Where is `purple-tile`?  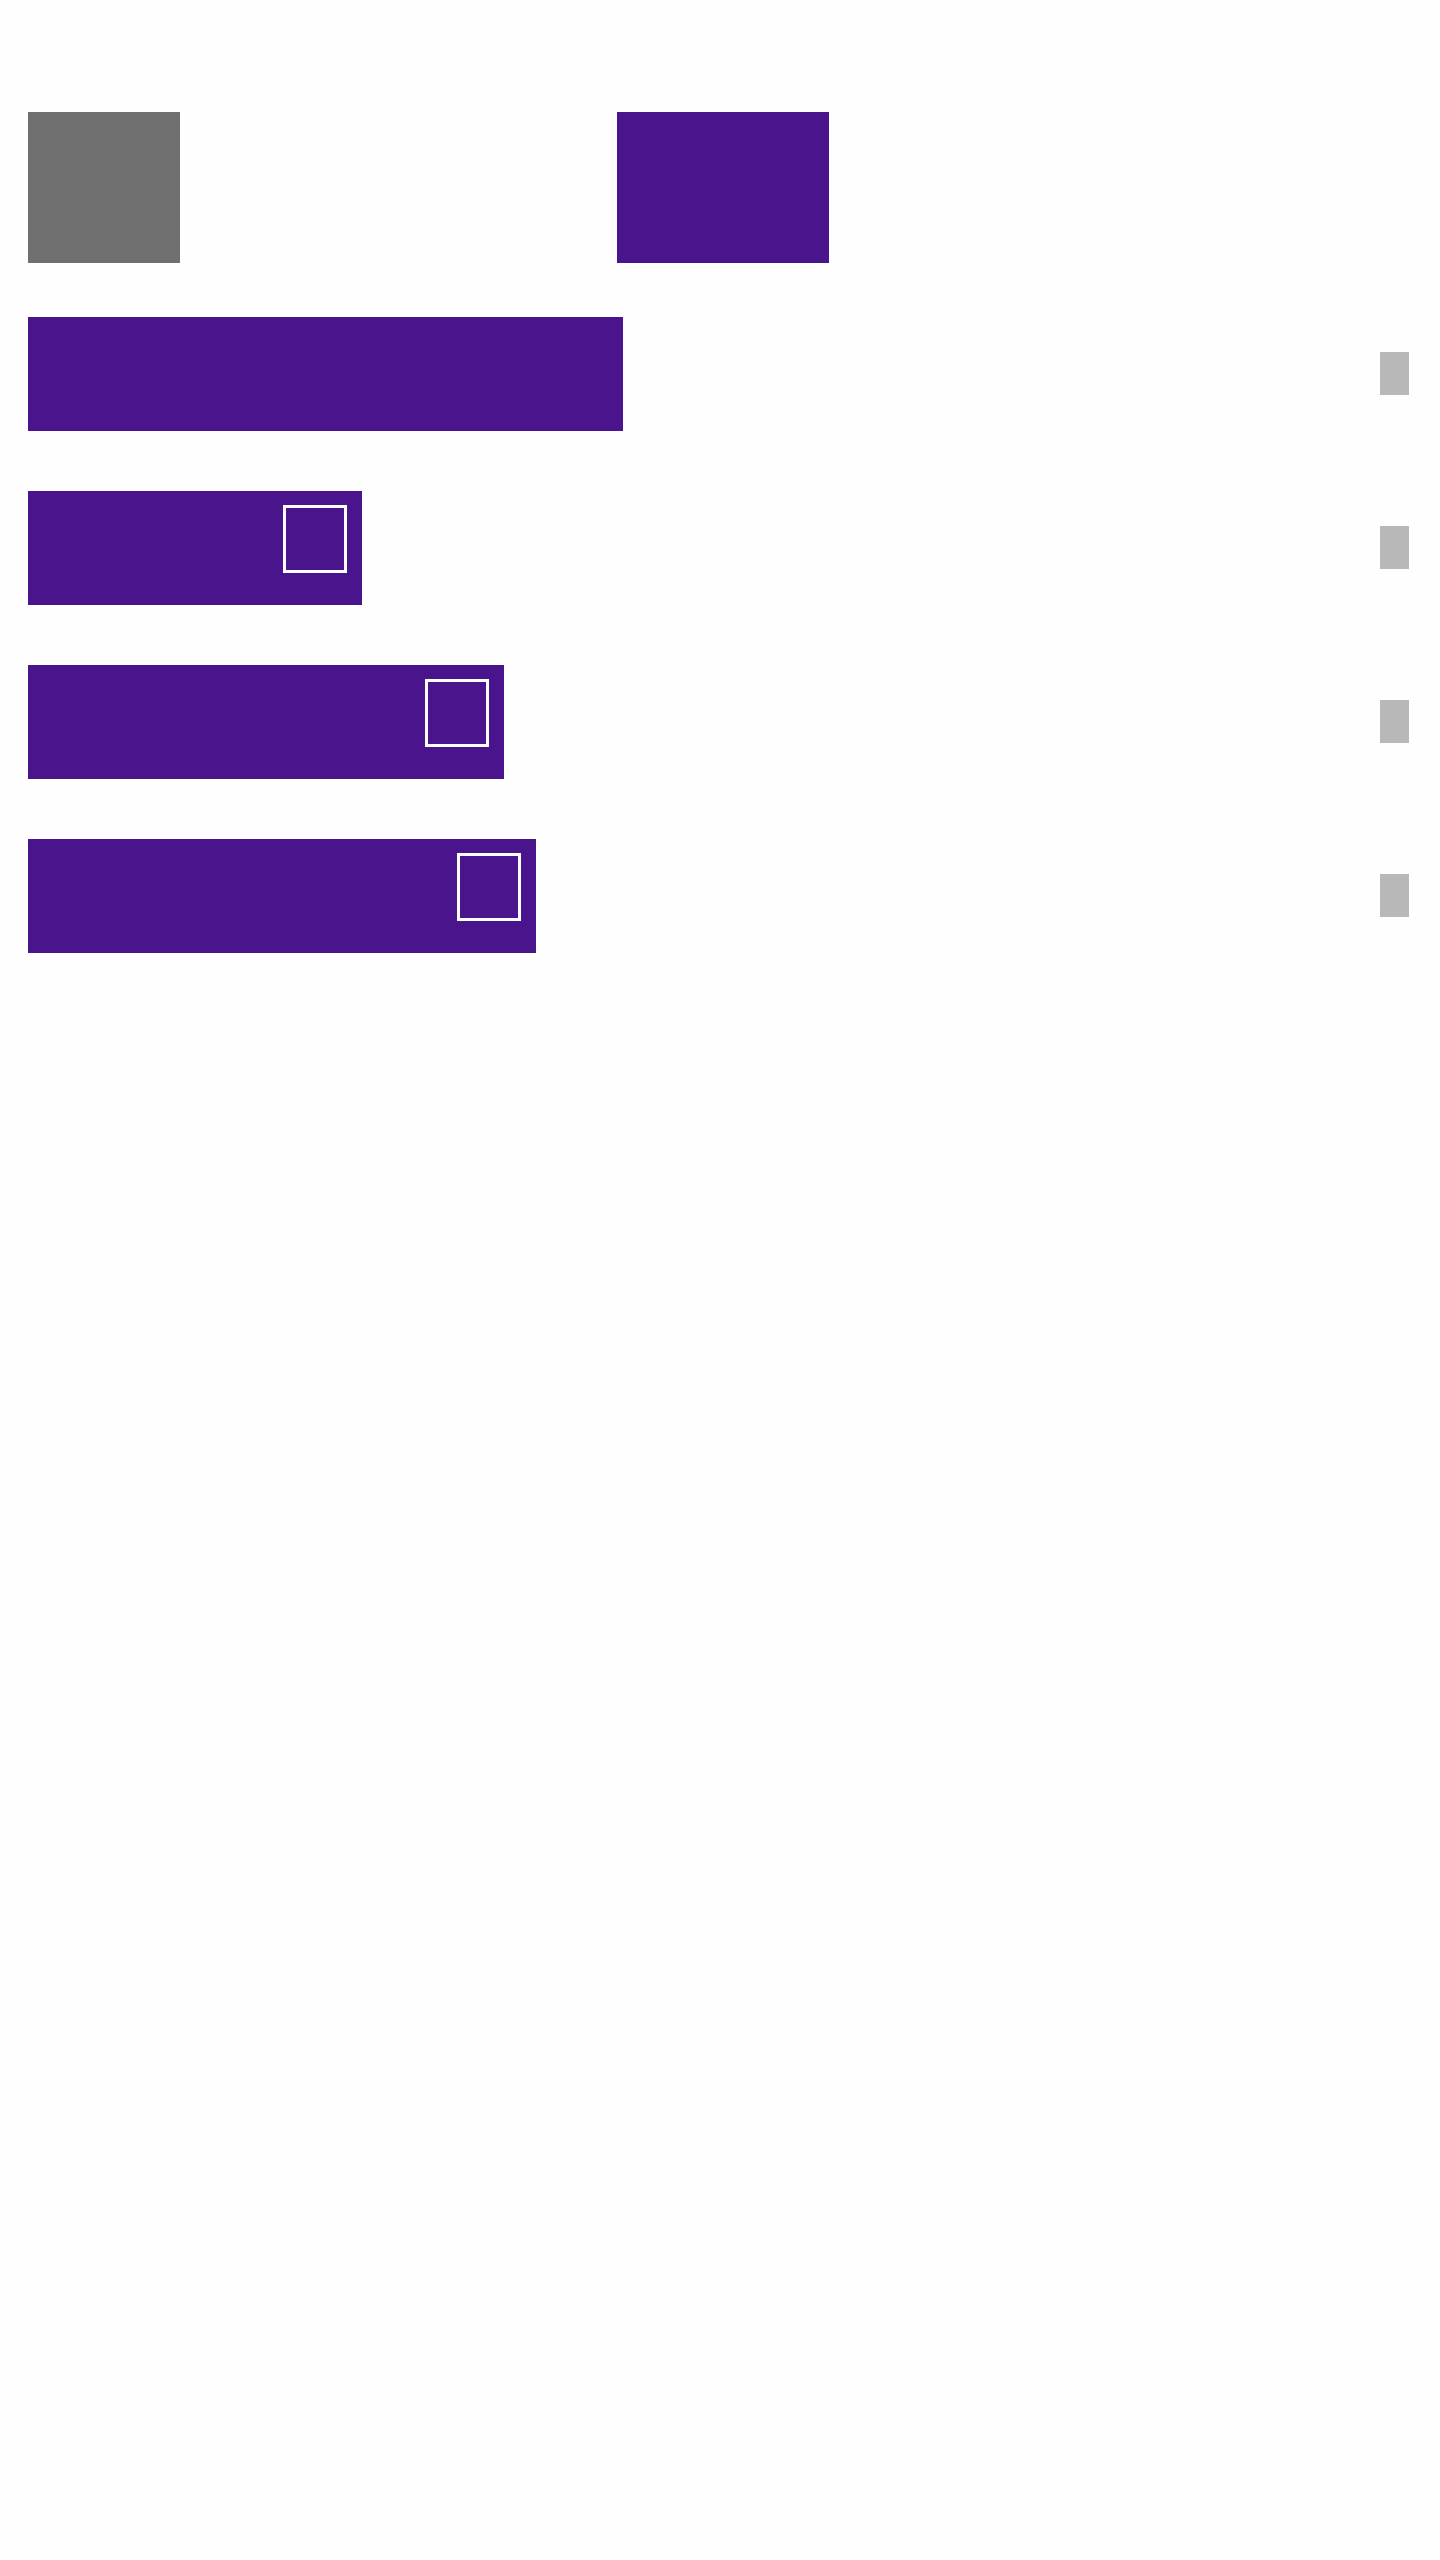
purple-tile is located at coordinates (723, 187).